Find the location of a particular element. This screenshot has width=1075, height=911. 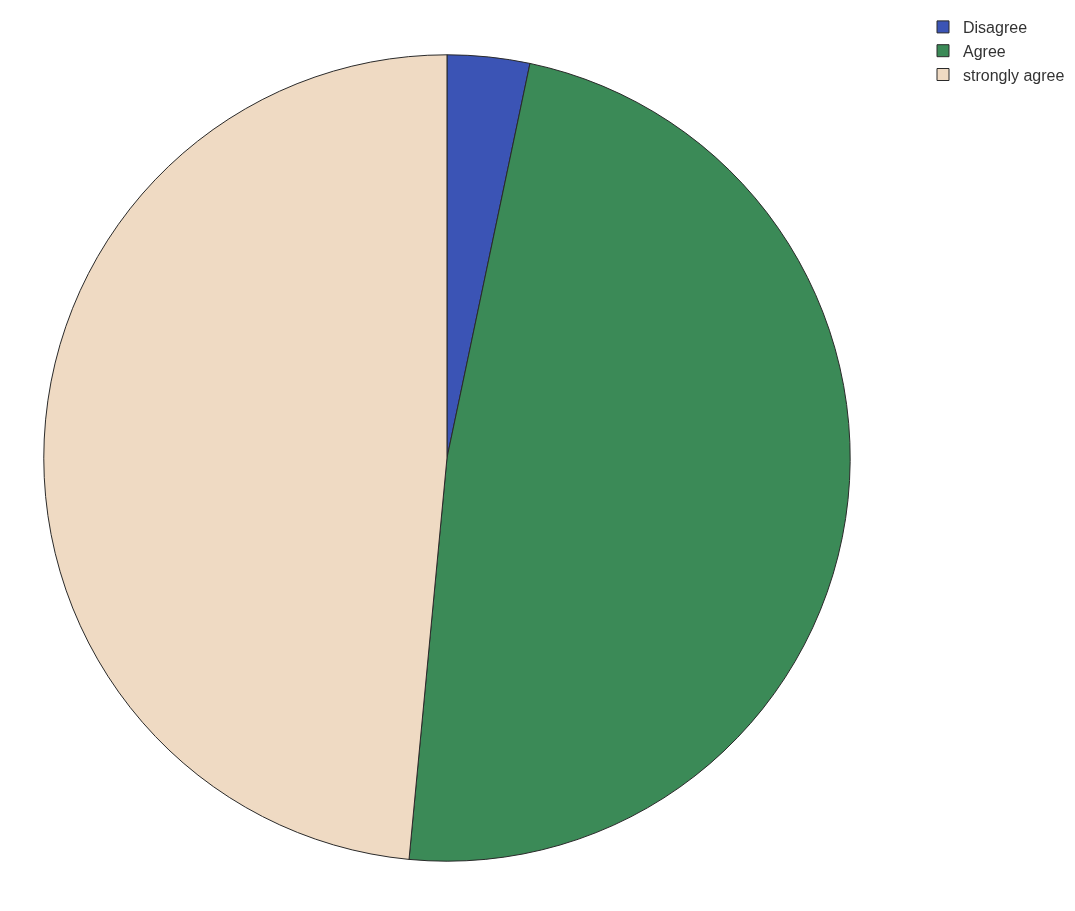

legend-label: strongly agree is located at coordinates (1014, 75).